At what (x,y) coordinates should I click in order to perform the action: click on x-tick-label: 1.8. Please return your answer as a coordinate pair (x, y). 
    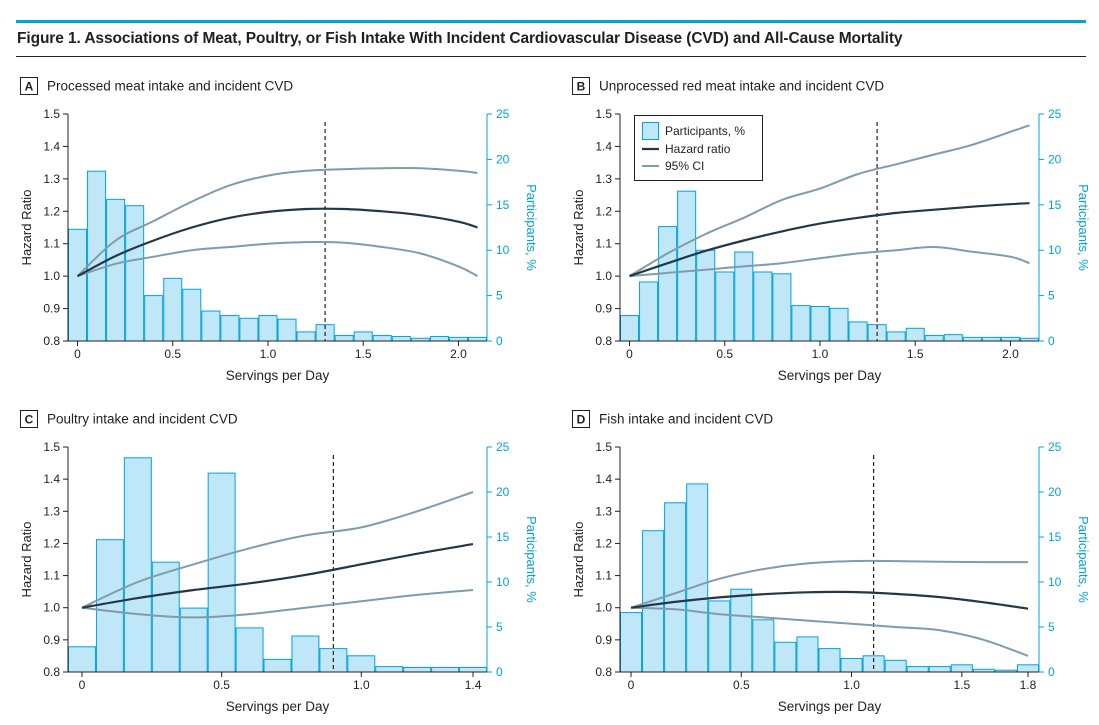
    Looking at the image, I should click on (1028, 685).